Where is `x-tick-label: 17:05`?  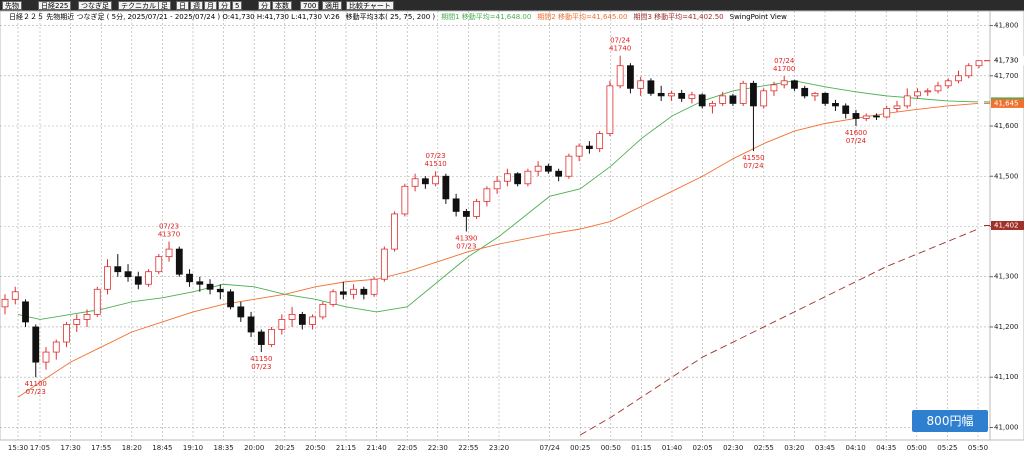
x-tick-label: 17:05 is located at coordinates (40, 448).